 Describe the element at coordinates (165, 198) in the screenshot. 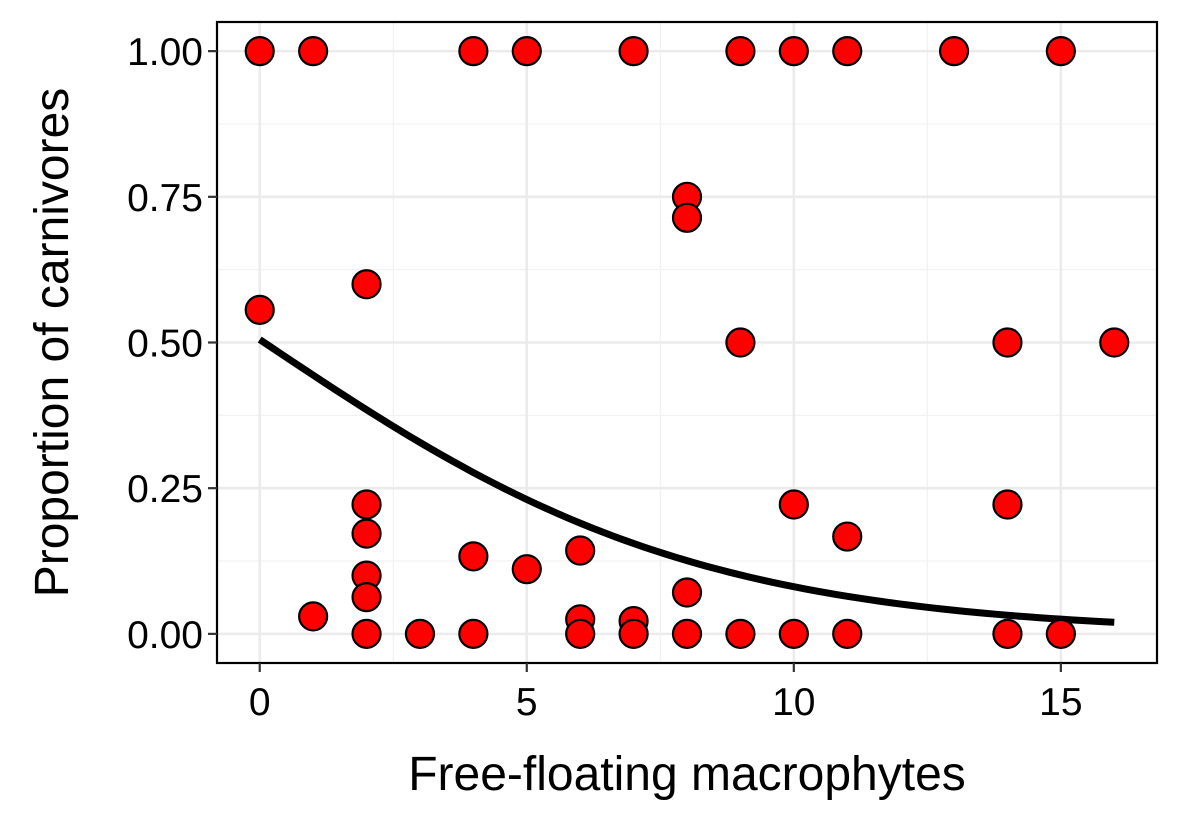

I see `y-tick-label: 0.75` at that location.